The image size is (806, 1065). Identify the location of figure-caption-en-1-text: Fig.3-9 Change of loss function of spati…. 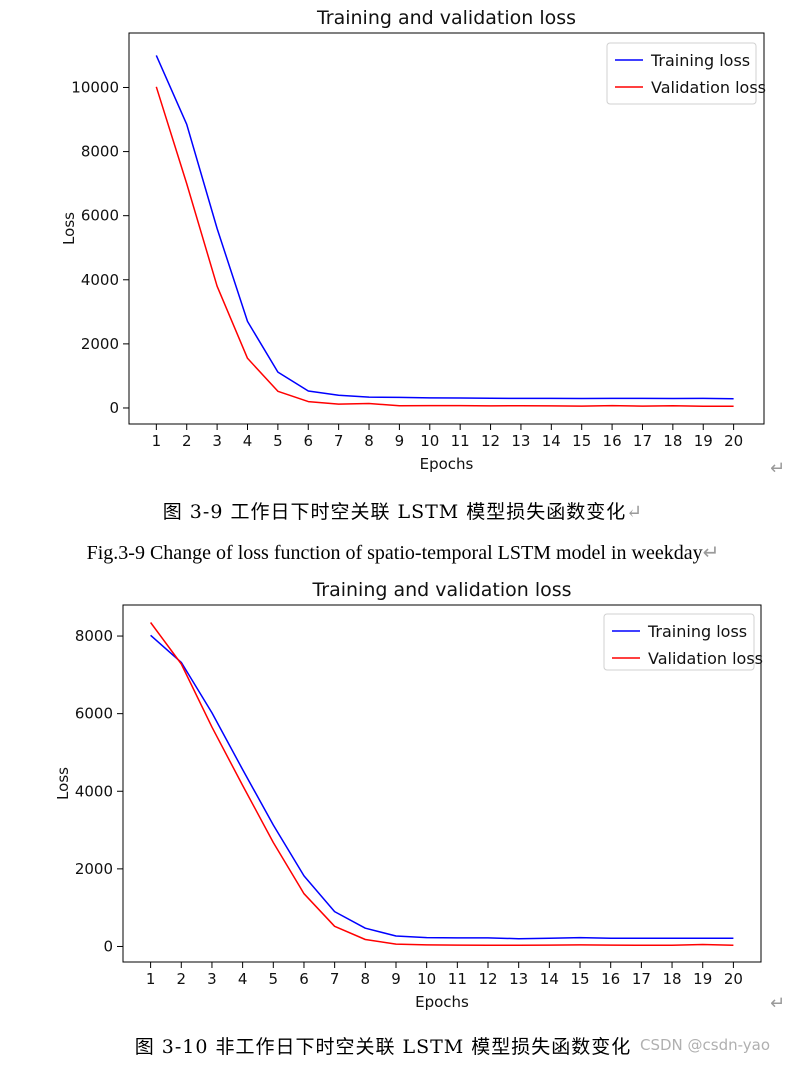
(394, 553).